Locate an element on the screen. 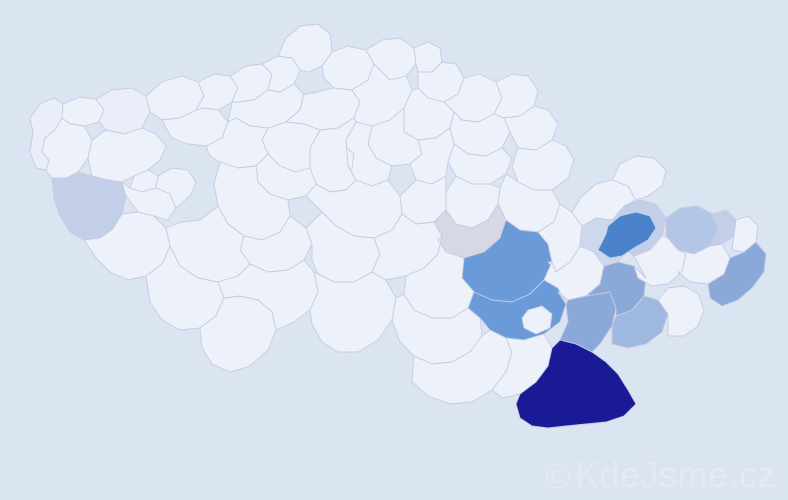  district-jindrichuv-hradec: Jindřichův Hradec: 0 is located at coordinates (353, 312).